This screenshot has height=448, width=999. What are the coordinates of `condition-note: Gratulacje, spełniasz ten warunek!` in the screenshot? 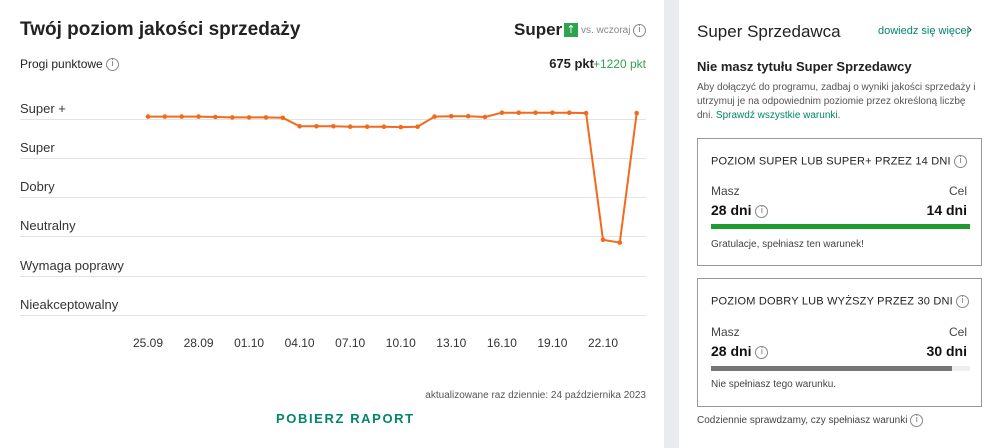 It's located at (787, 244).